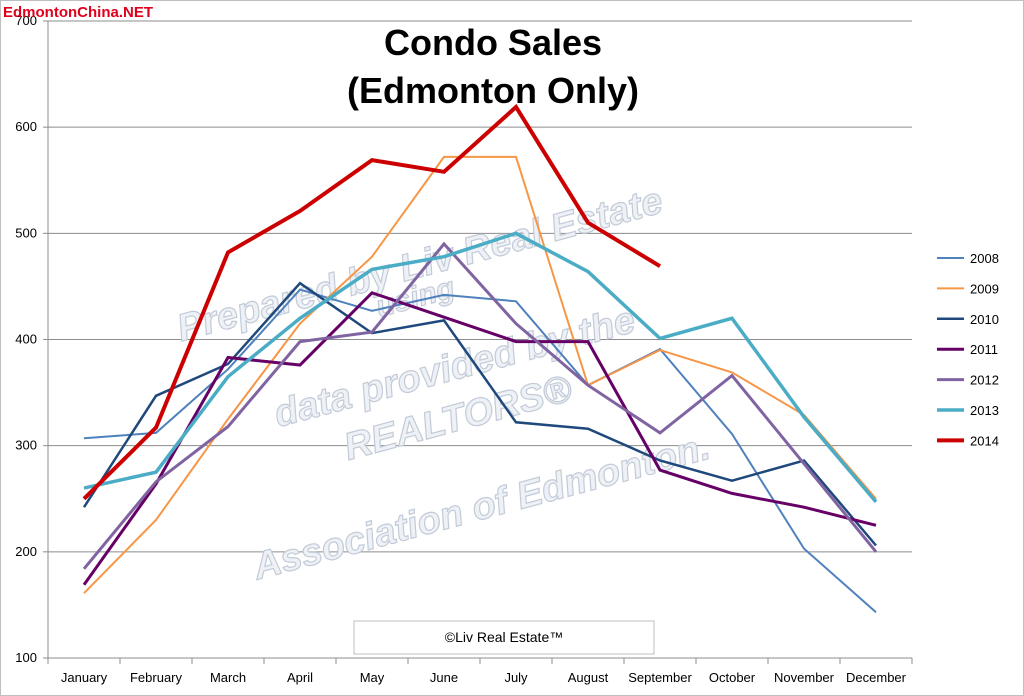  I want to click on x-tick-label: September, so click(660, 677).